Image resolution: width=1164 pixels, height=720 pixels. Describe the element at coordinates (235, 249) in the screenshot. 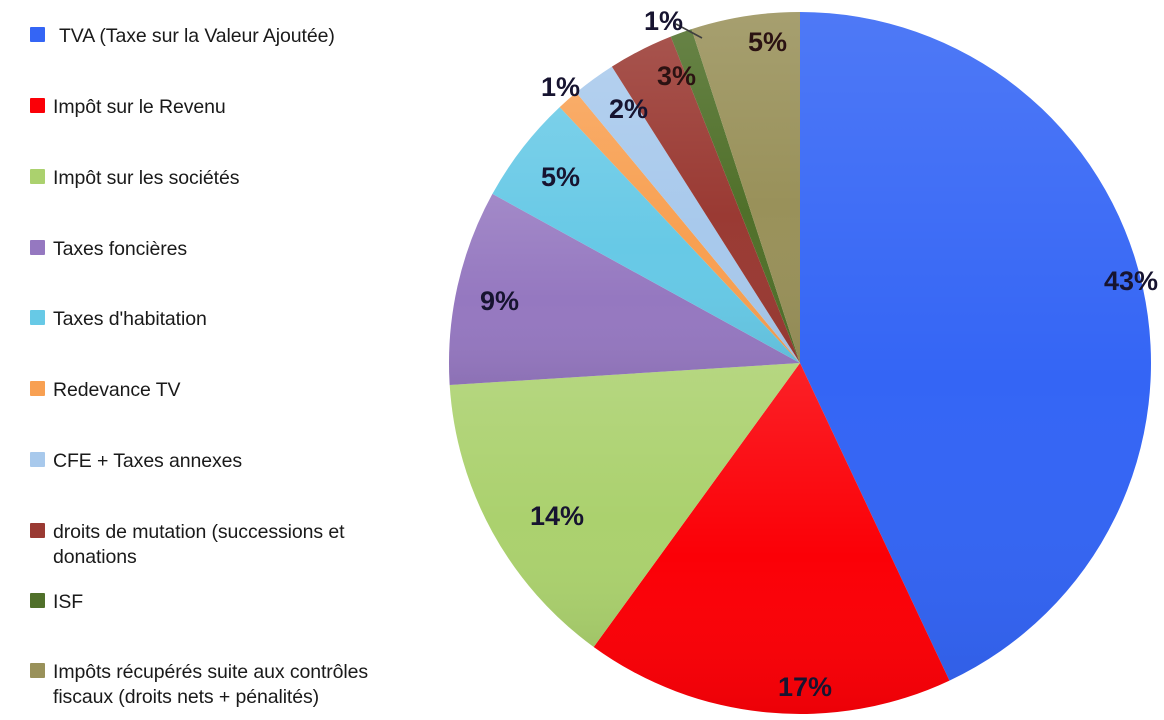

I see `legend-item: Taxes foncières` at that location.